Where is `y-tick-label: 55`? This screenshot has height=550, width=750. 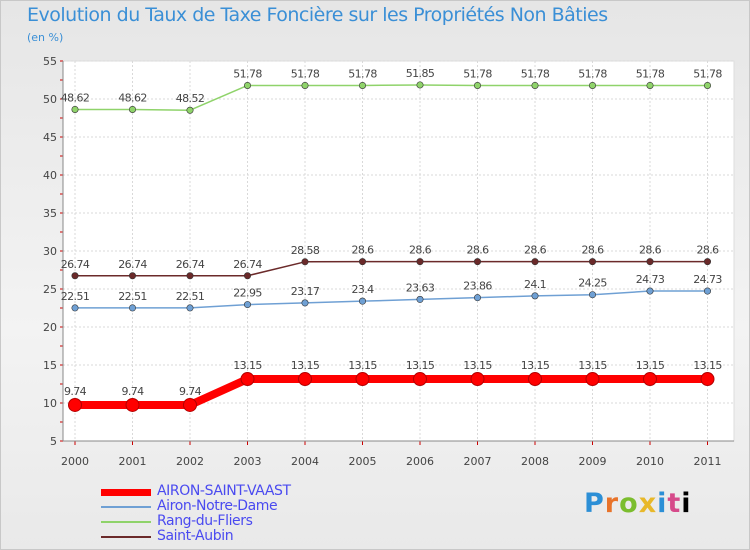 y-tick-label: 55 is located at coordinates (50, 61).